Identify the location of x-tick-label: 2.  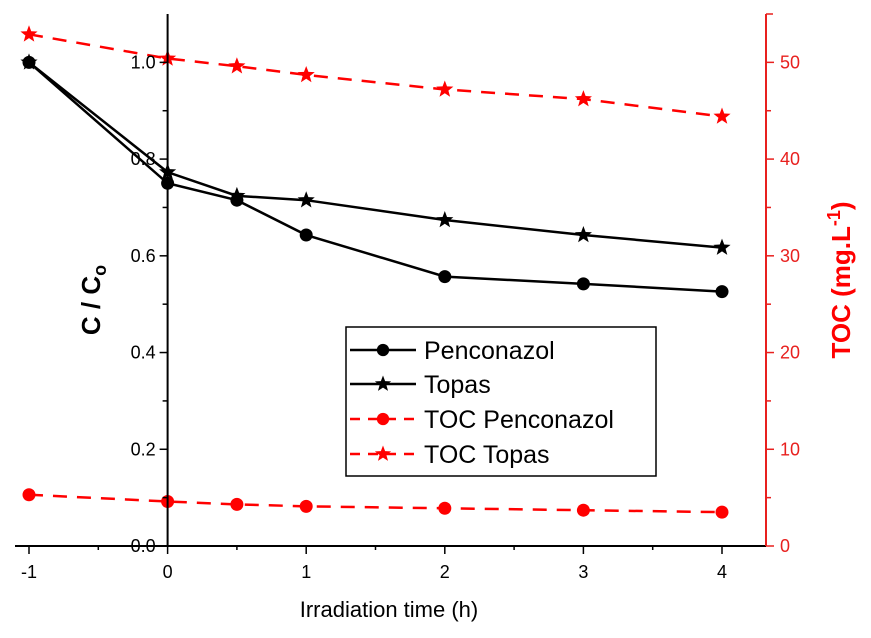
(445, 572).